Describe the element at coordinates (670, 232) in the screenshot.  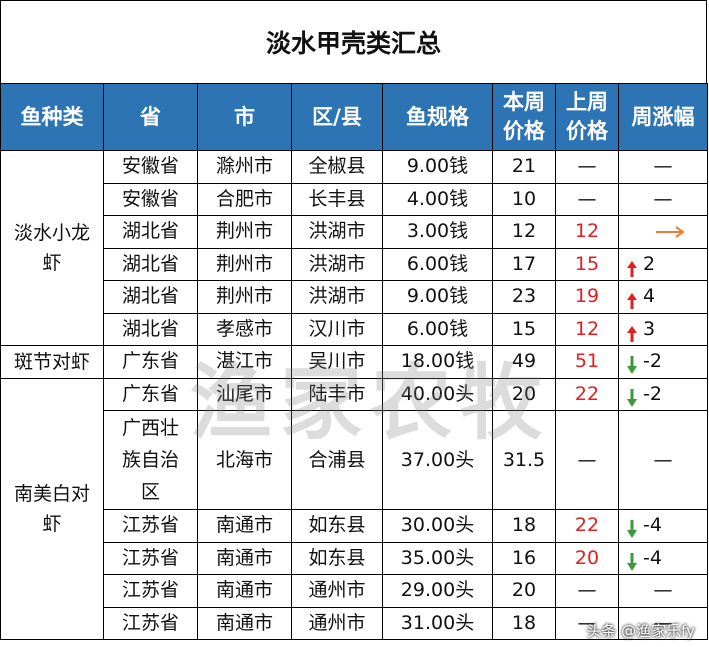
I see `arrow-right-icon` at that location.